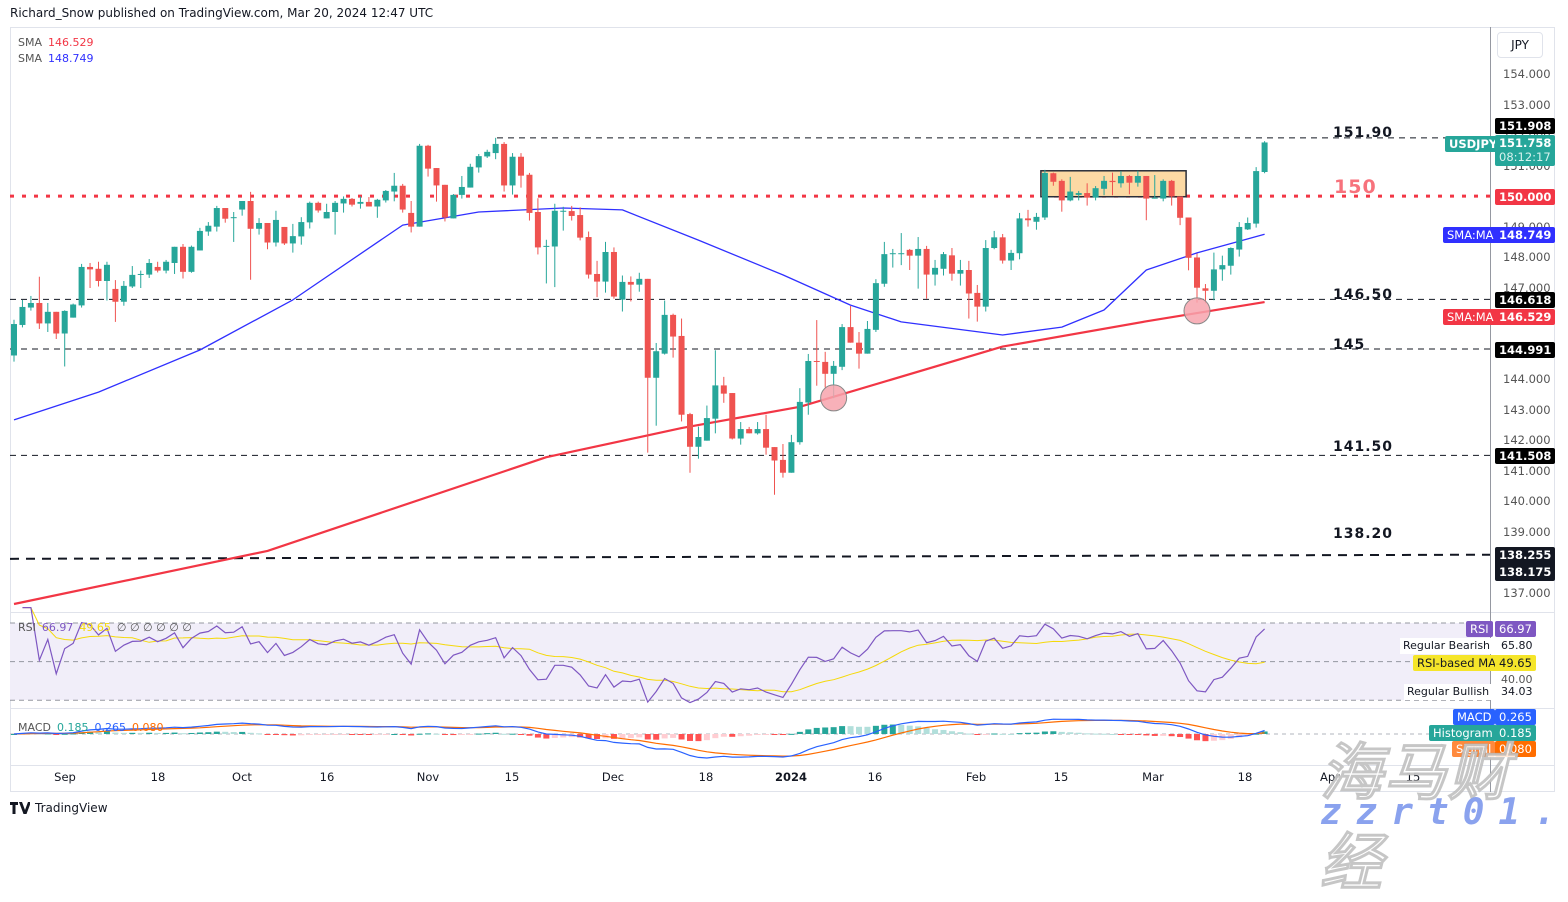  I want to click on price-tick: 153.000, so click(1527, 104).